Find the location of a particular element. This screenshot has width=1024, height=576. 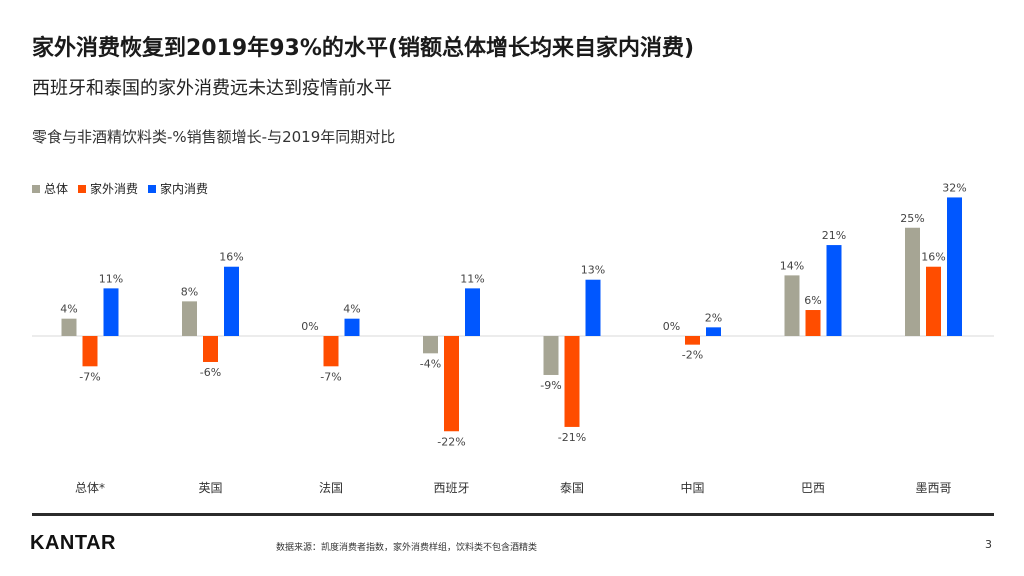

data-label-out-of-home-4: -21% is located at coordinates (572, 437).